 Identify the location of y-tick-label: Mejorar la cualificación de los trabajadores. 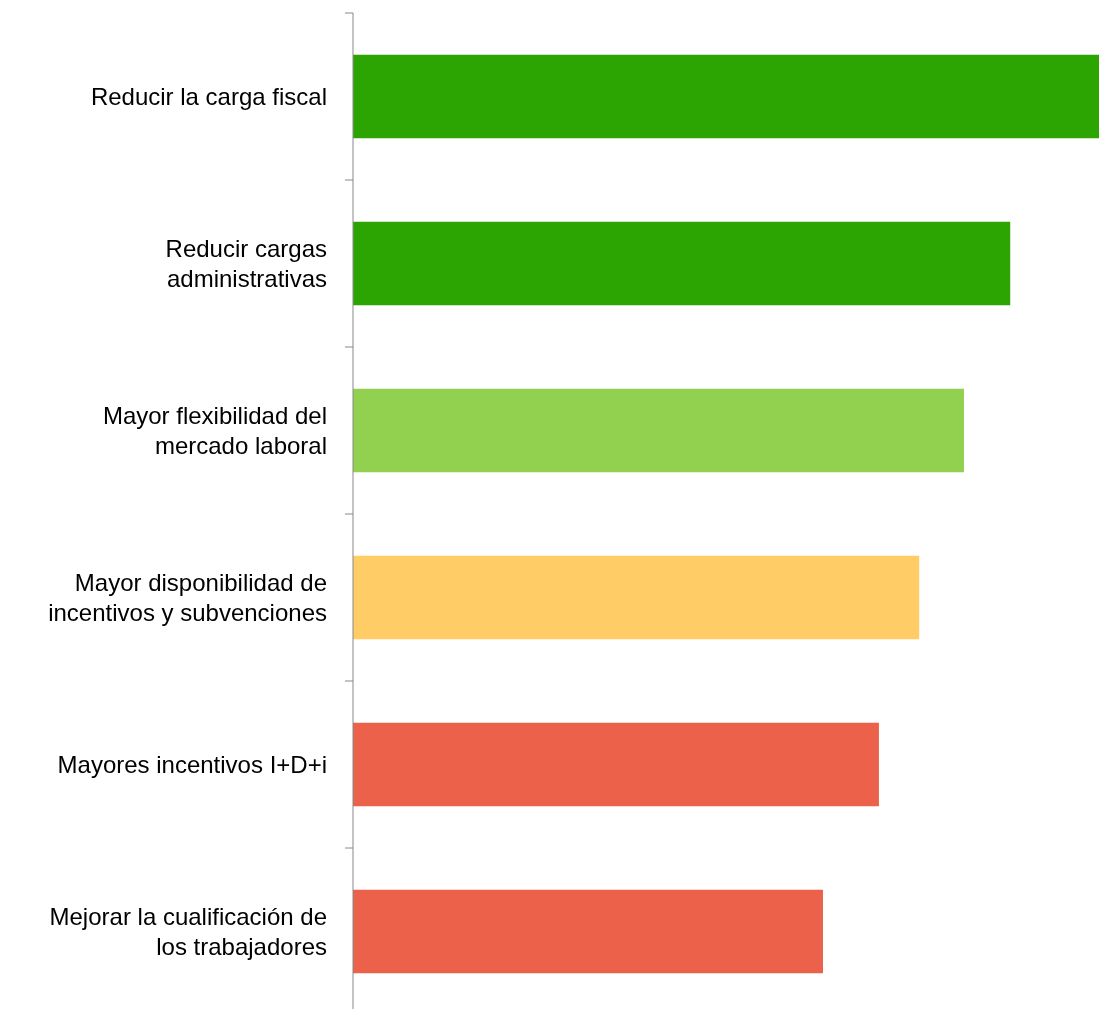
(188, 931).